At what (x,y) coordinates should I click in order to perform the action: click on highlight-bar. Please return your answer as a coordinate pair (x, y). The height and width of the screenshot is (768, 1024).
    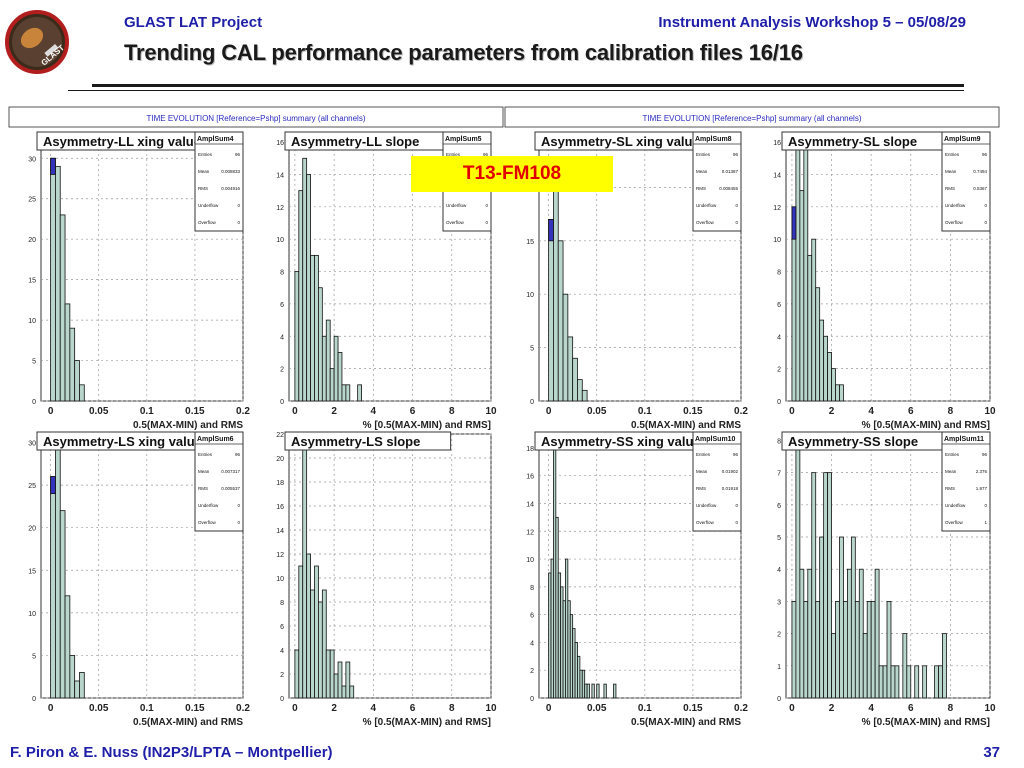
    Looking at the image, I should click on (794, 223).